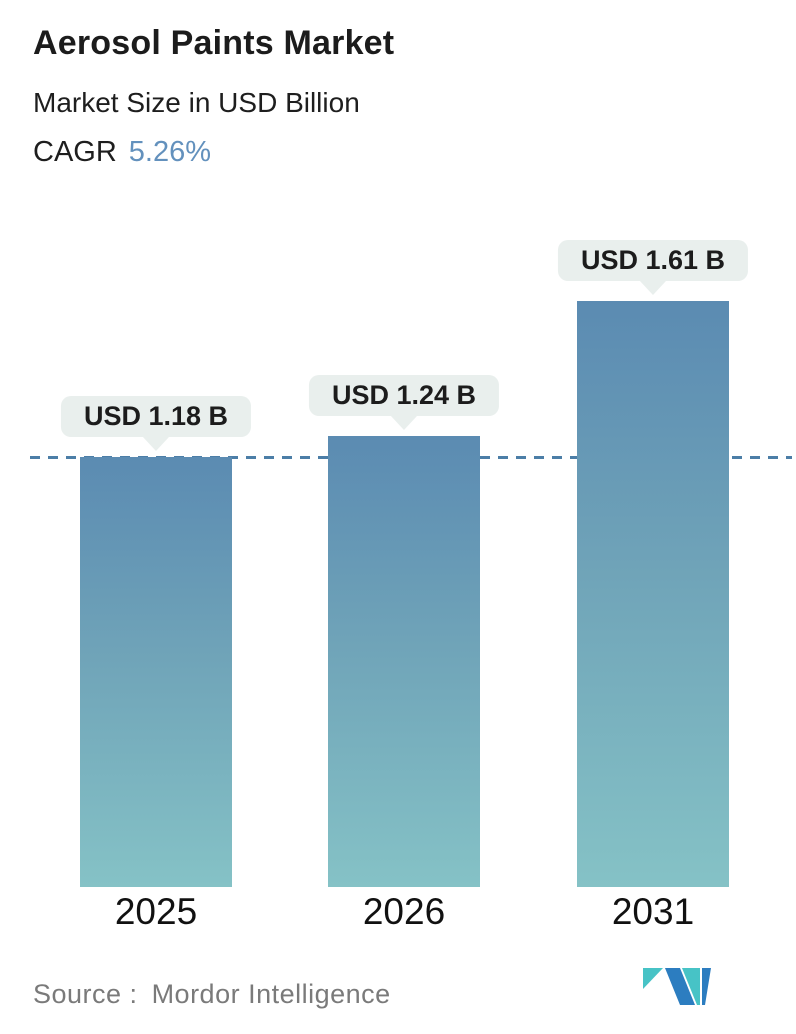  I want to click on value-label-bubble: USD 1.18 B, so click(156, 416).